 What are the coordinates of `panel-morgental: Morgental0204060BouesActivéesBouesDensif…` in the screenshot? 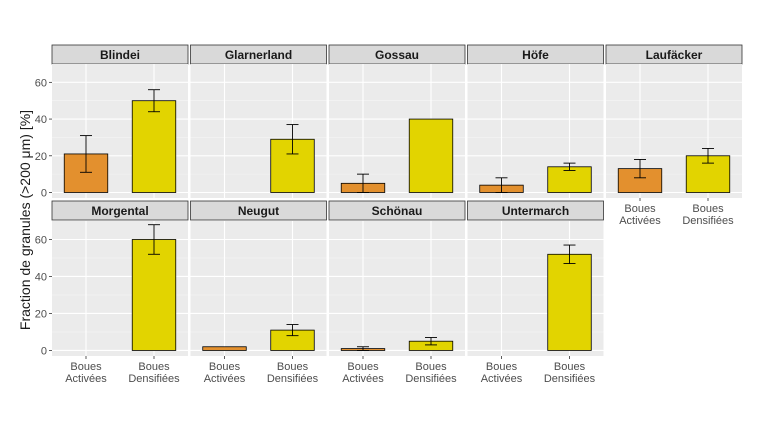 It's located at (112, 292).